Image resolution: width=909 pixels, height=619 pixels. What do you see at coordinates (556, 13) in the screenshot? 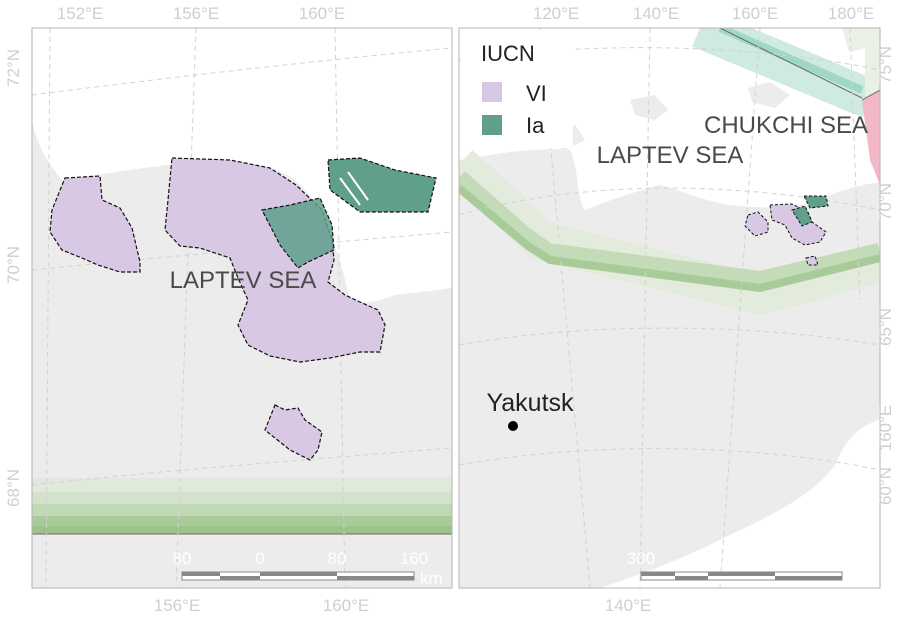
I see `right-top-tick-0: 120°E` at bounding box center [556, 13].